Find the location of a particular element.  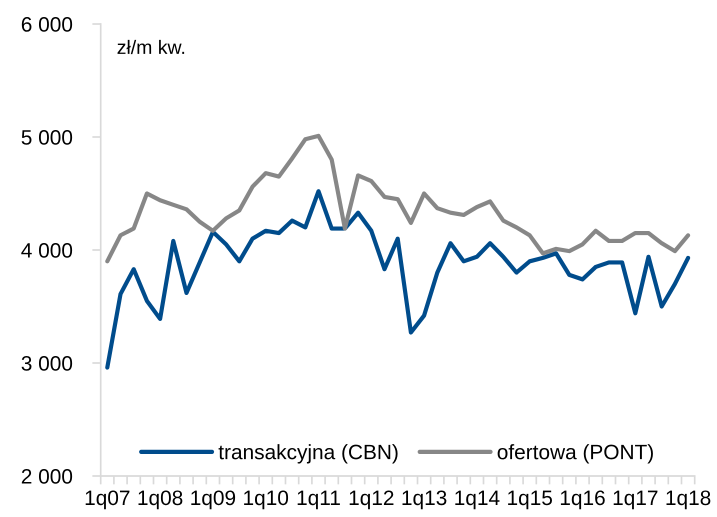

x-tick-label: 1q16 is located at coordinates (582, 500).